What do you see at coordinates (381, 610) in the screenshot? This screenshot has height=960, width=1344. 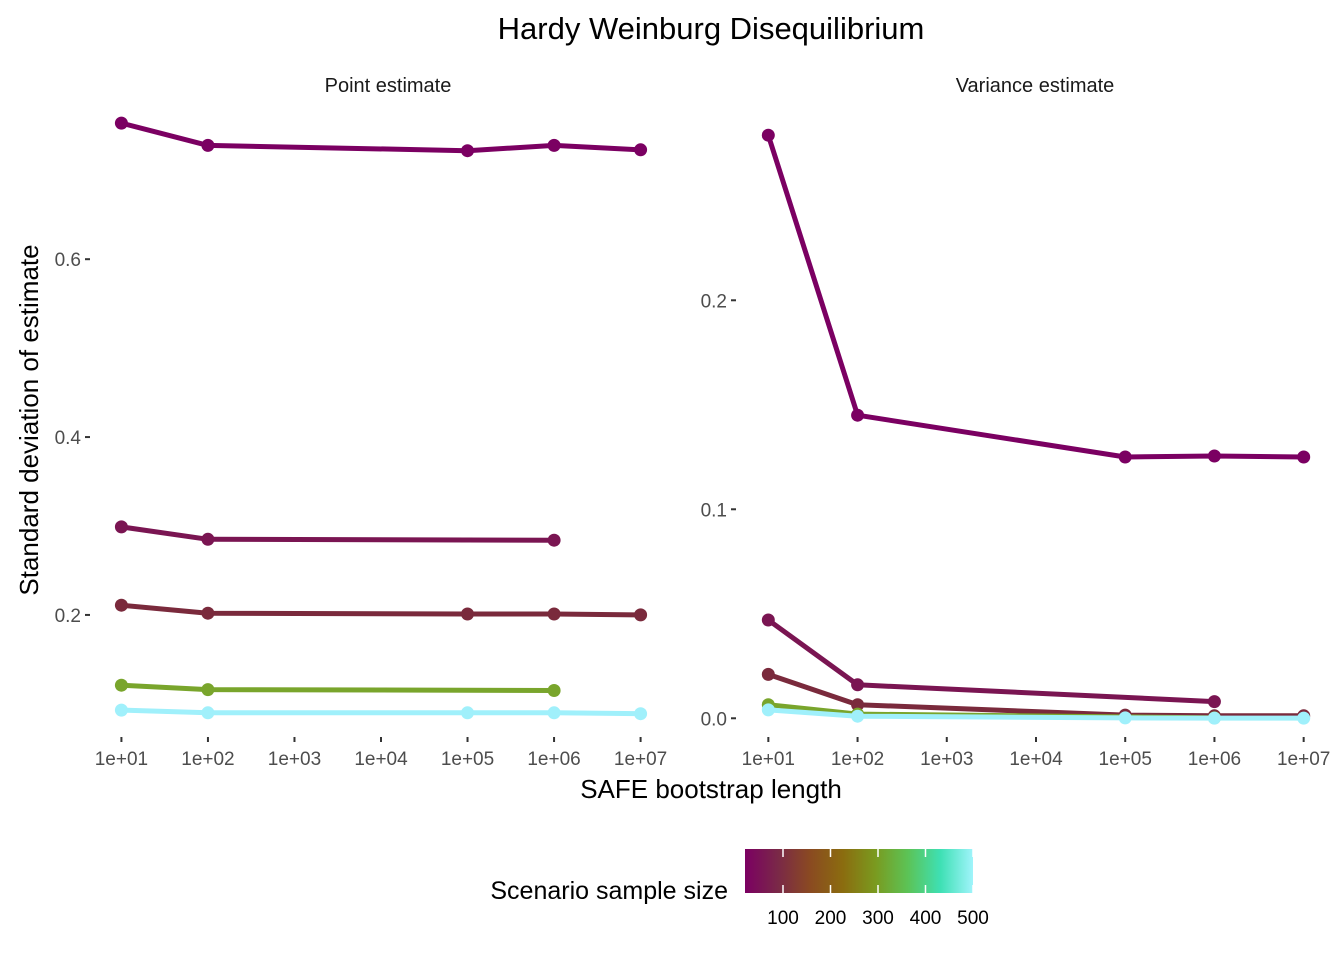 I see `series-line-n100` at bounding box center [381, 610].